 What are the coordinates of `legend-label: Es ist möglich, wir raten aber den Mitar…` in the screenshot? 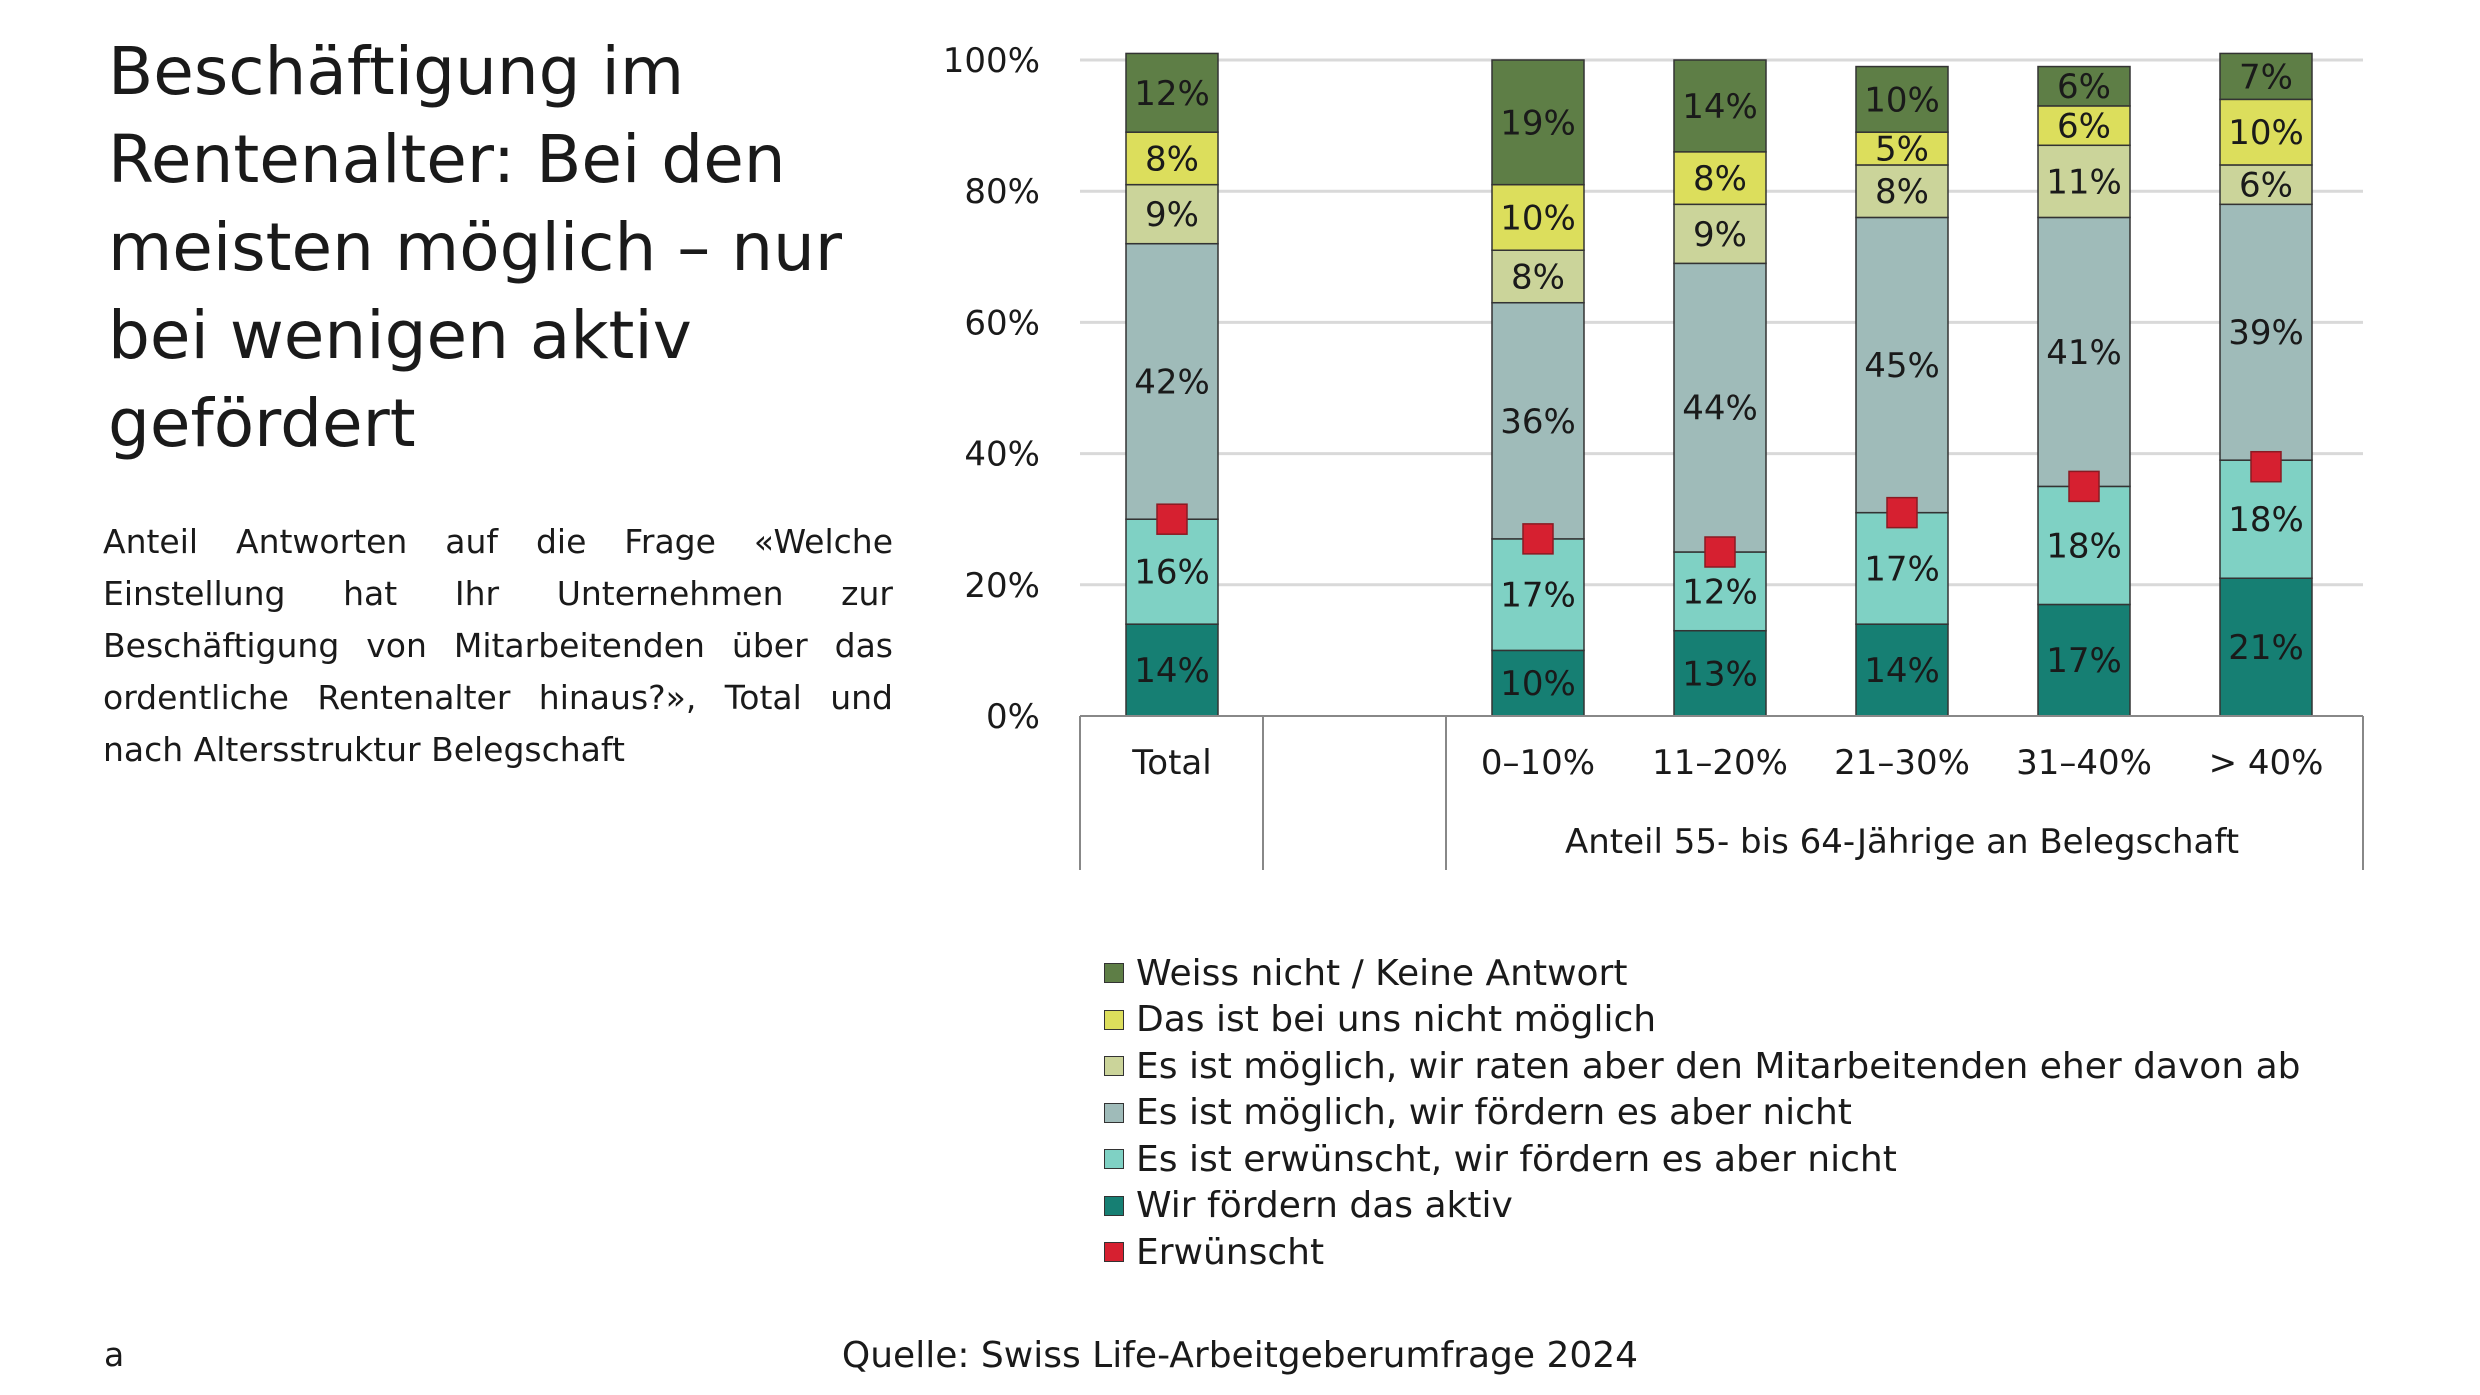 It's located at (1718, 1066).